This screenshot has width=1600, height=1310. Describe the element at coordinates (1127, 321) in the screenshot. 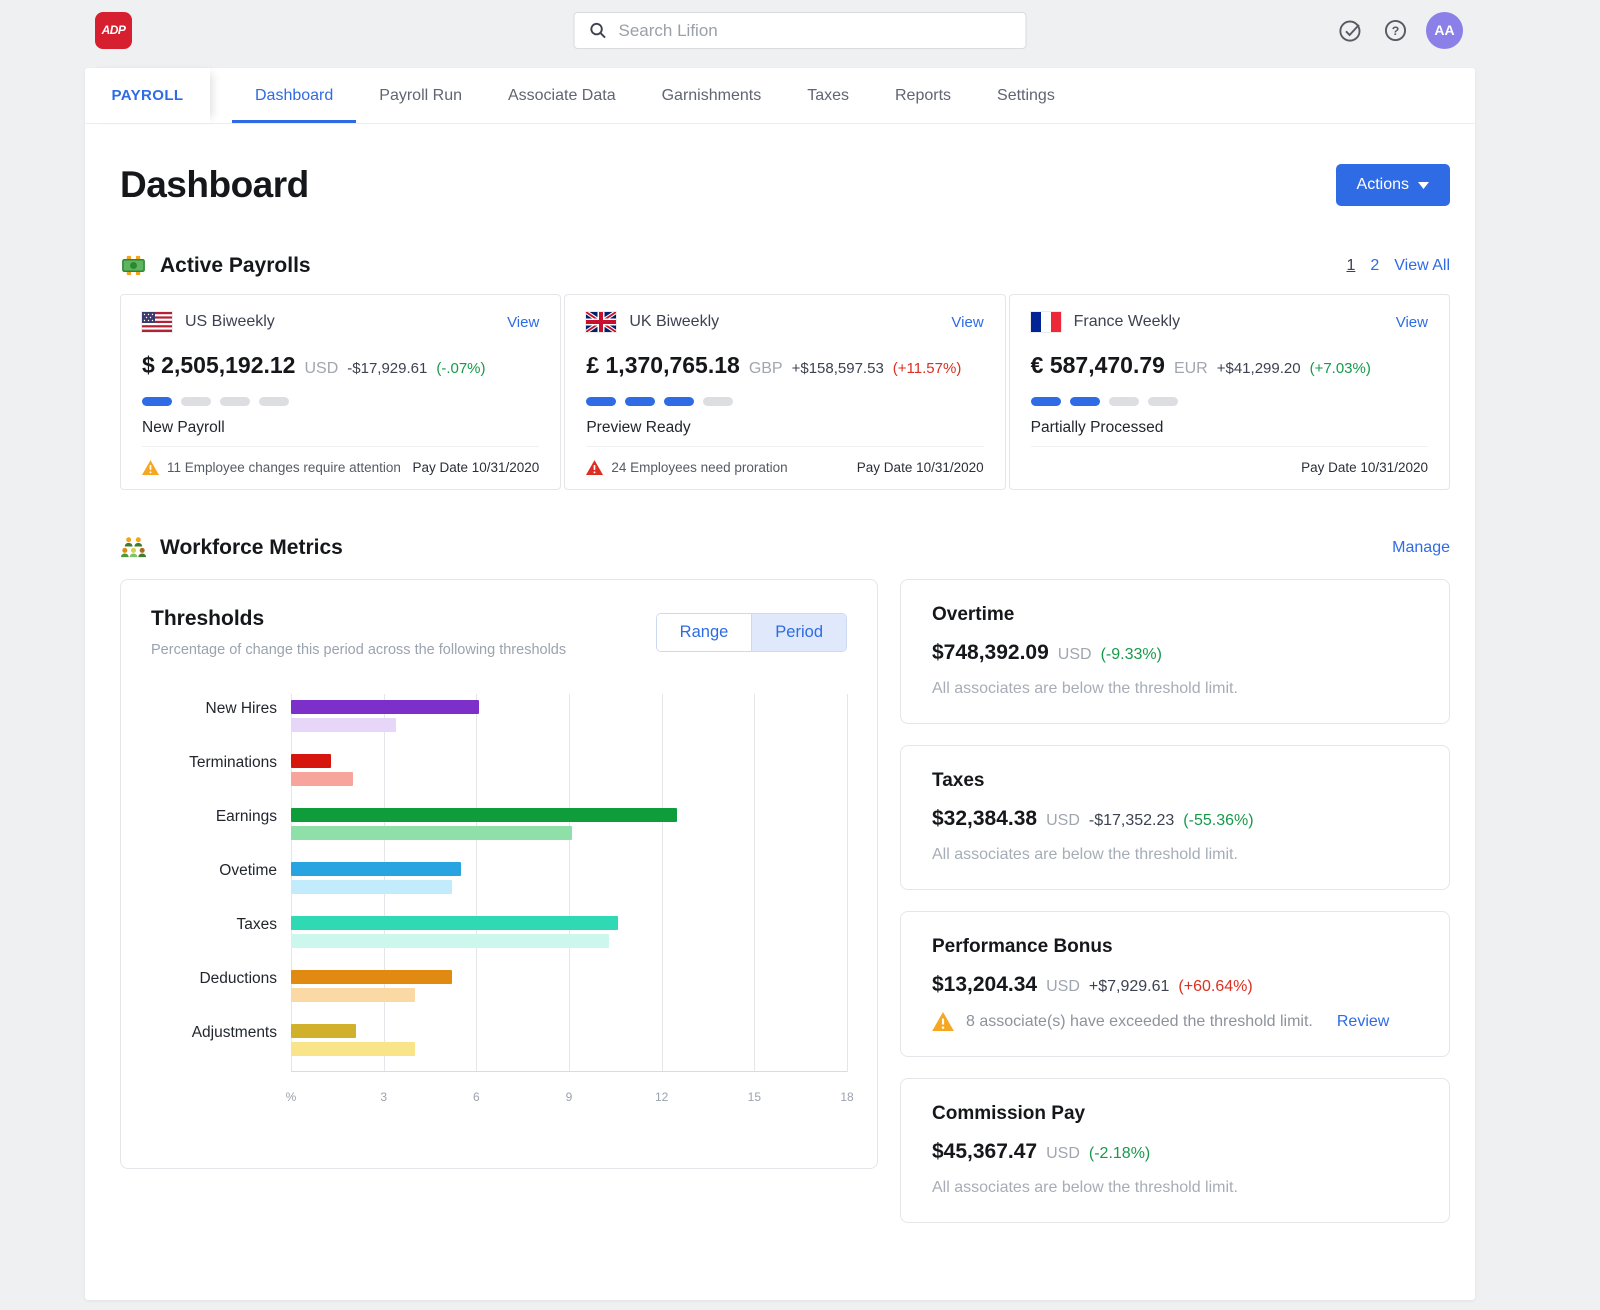

I see `payroll-name: France Weekly` at that location.